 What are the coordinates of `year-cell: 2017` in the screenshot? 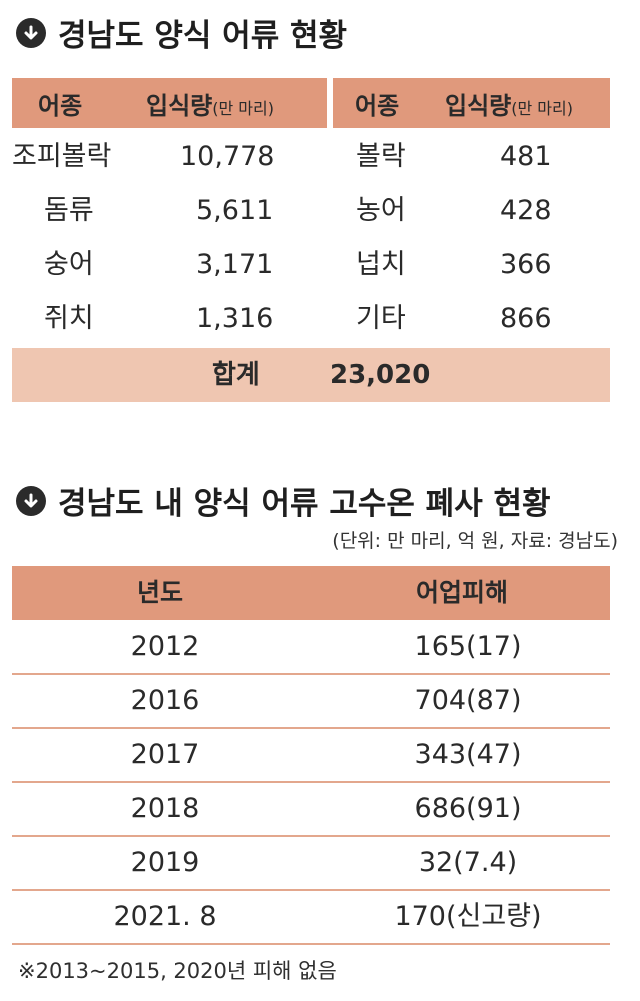 It's located at (165, 754).